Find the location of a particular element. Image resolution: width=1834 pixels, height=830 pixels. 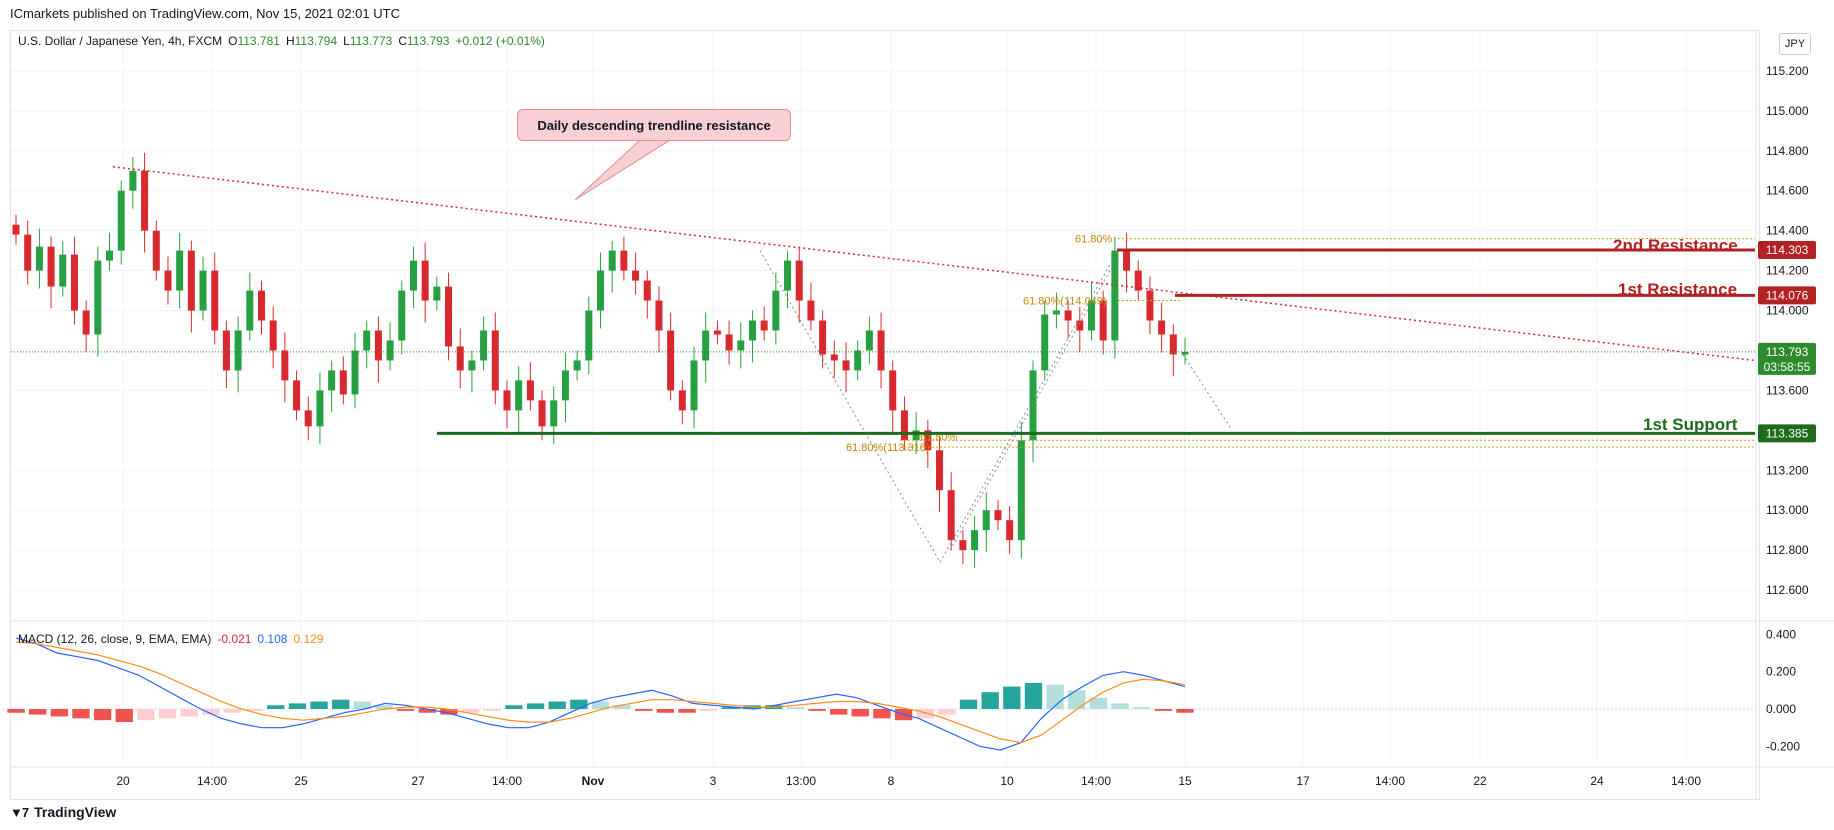

y-tick-label: 114.000 is located at coordinates (1787, 311).